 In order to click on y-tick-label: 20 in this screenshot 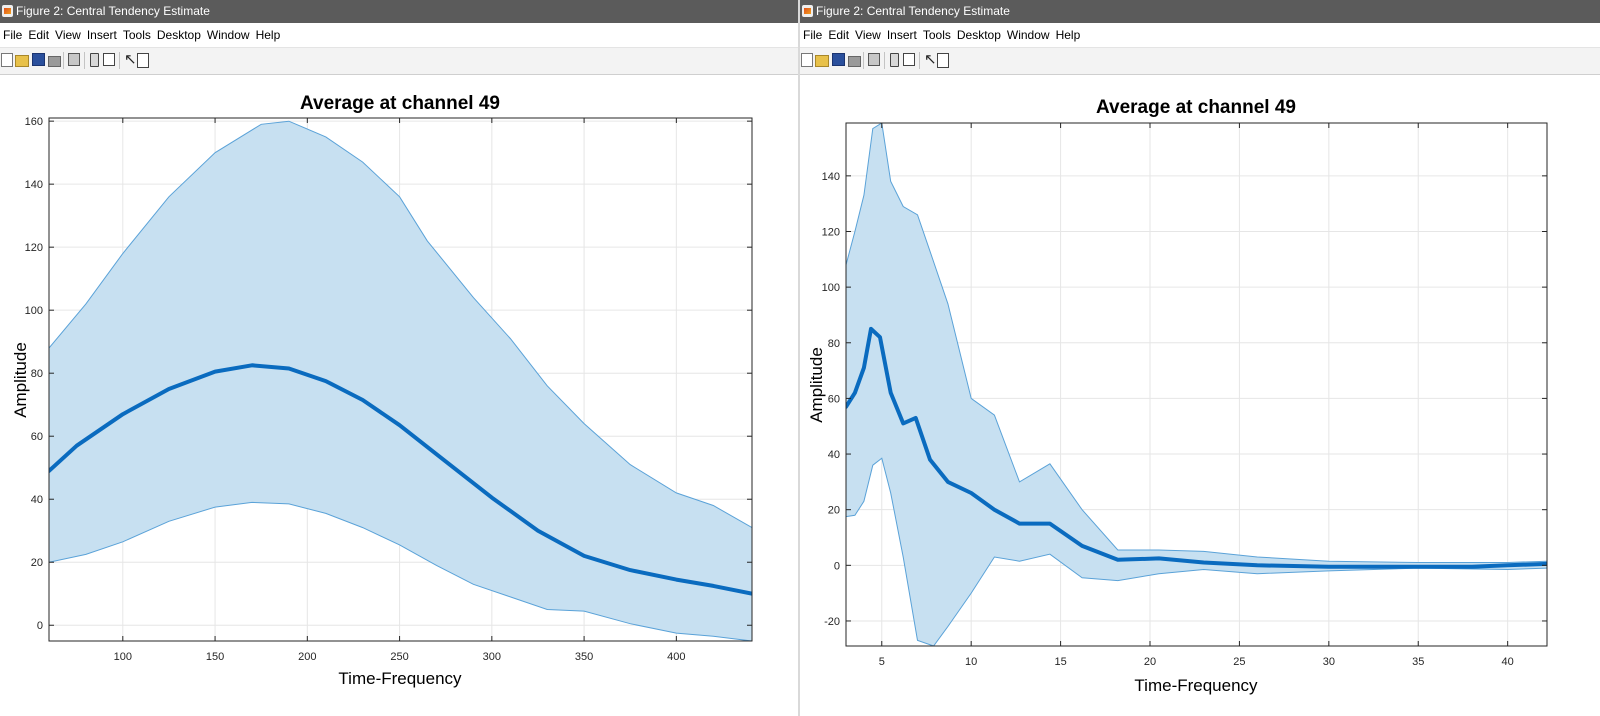, I will do `click(834, 511)`.